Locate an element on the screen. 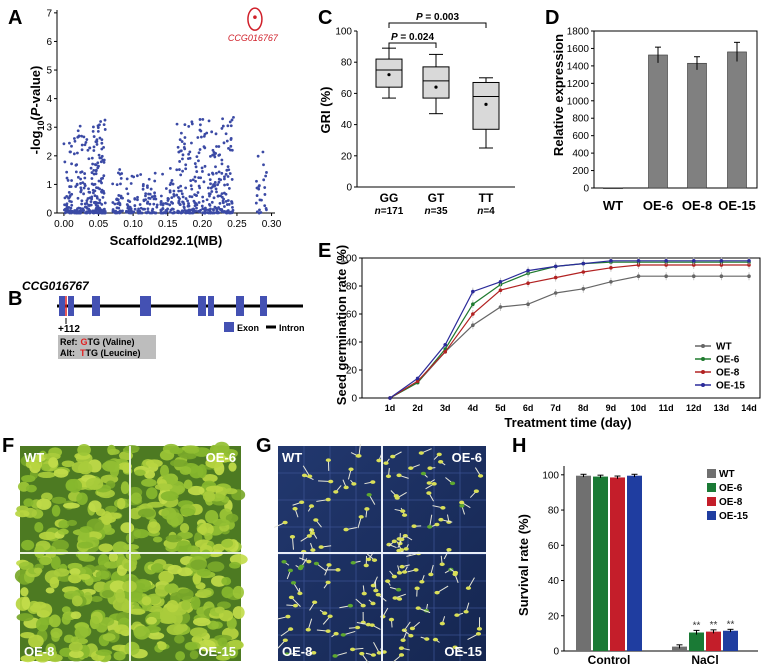 The width and height of the screenshot is (765, 665). survival-legend: WT OE-6 OE-8 OE-15 is located at coordinates (727, 495).